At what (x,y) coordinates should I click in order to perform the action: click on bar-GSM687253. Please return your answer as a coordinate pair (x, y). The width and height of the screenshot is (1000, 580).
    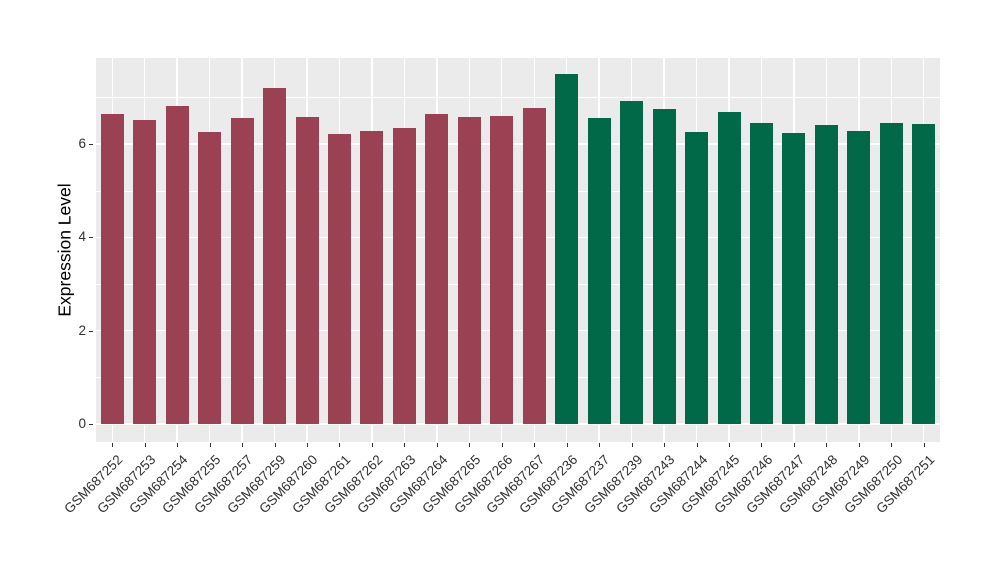
    Looking at the image, I should click on (145, 271).